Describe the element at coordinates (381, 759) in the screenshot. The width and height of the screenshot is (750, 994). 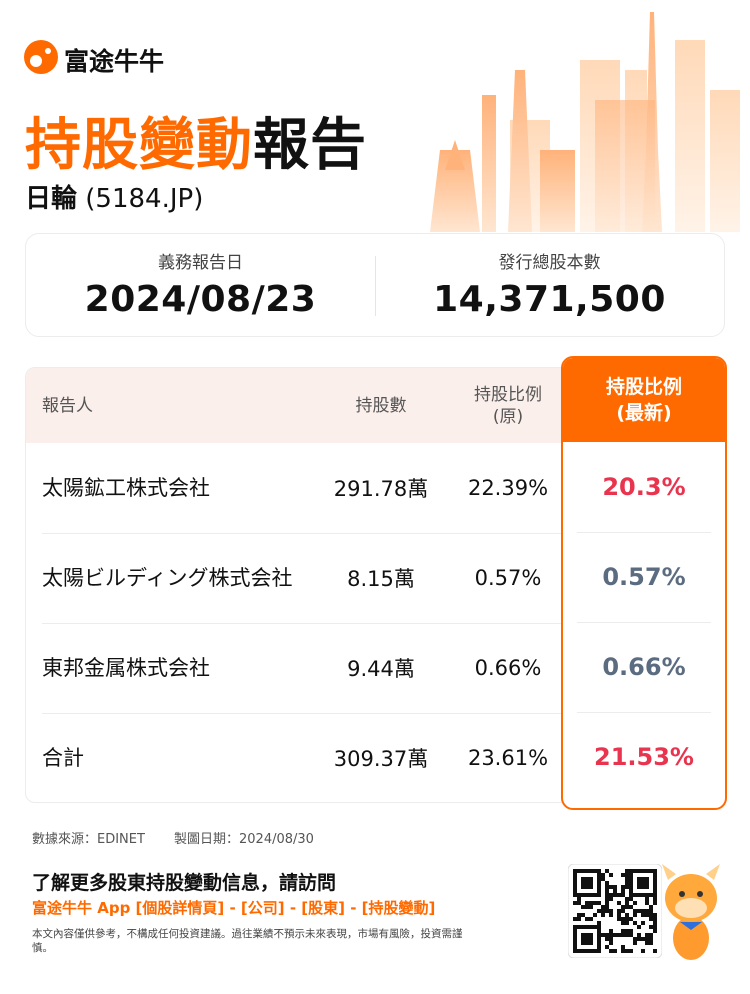
I see `cell-value: 309.37萬` at that location.